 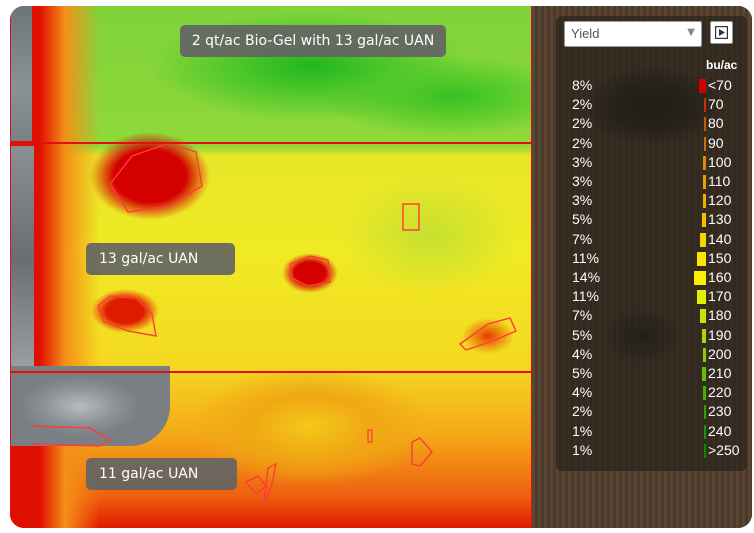 What do you see at coordinates (161, 474) in the screenshot?
I see `zone-label-11gal: 11 gal/ac UAN` at bounding box center [161, 474].